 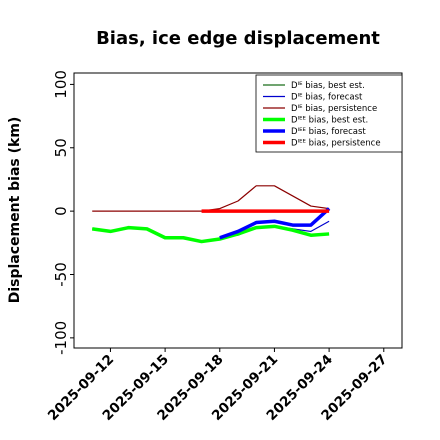 What do you see at coordinates (61, 84) in the screenshot?
I see `y-tick-label: 100` at bounding box center [61, 84].